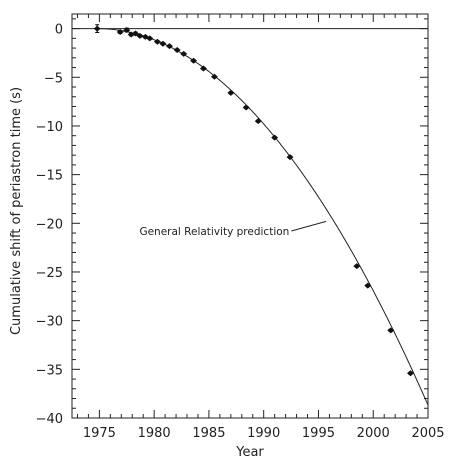  Describe the element at coordinates (309, 226) in the screenshot. I see `annotation-pointer` at that location.